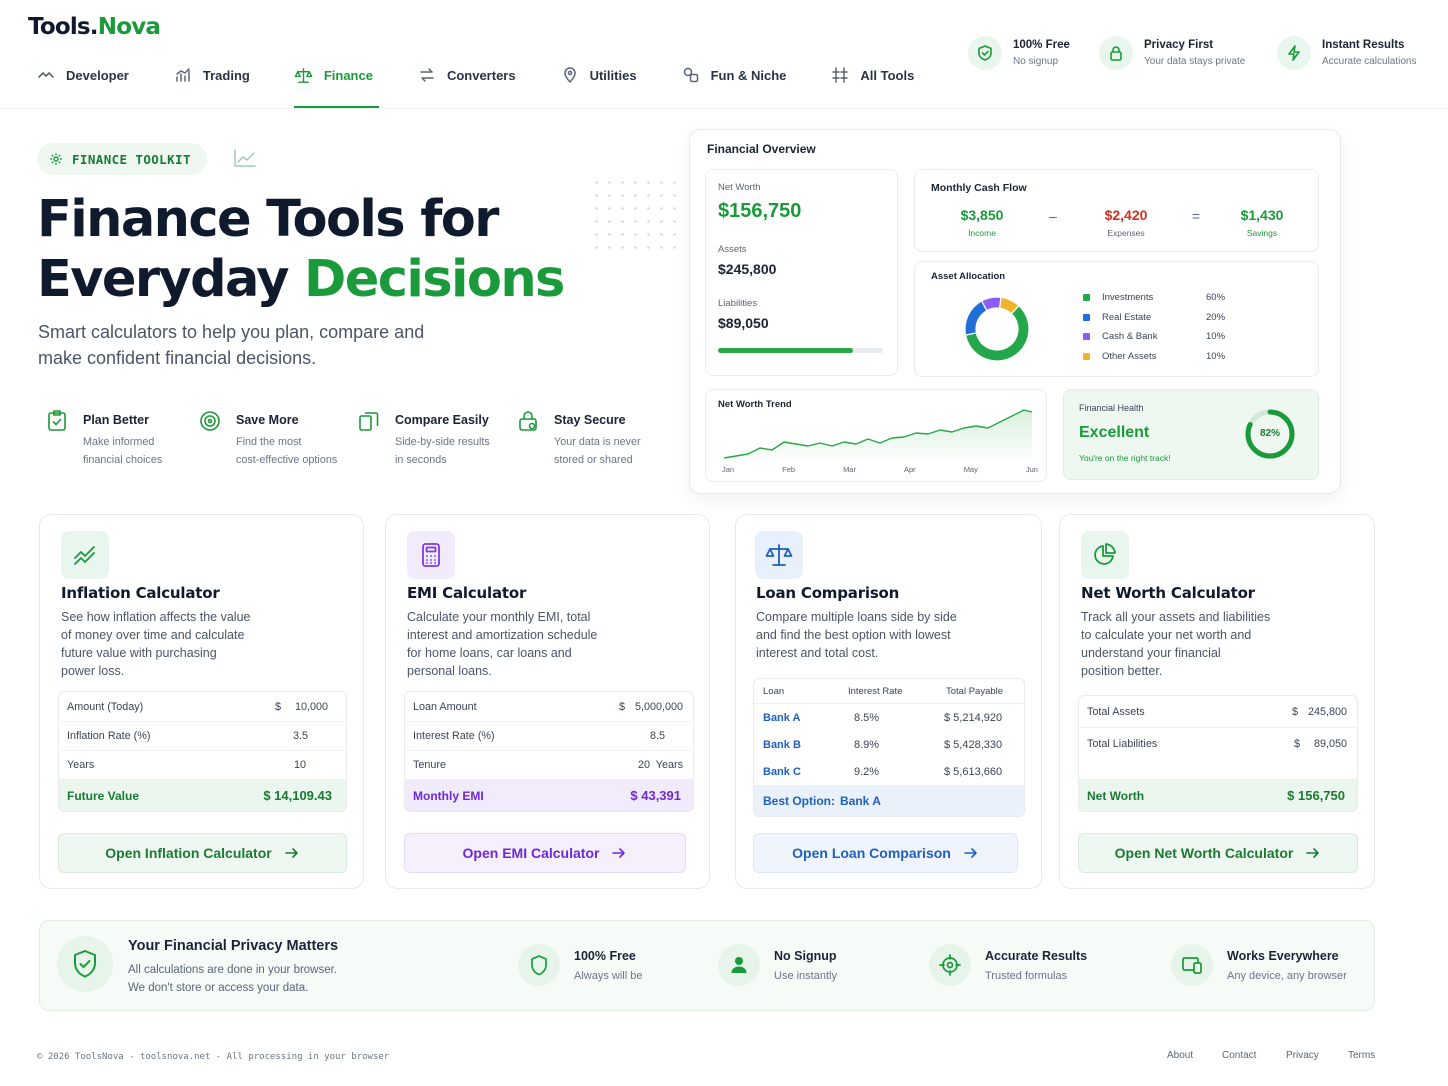  What do you see at coordinates (467, 593) in the screenshot?
I see `tool-title: EMI Calculator` at bounding box center [467, 593].